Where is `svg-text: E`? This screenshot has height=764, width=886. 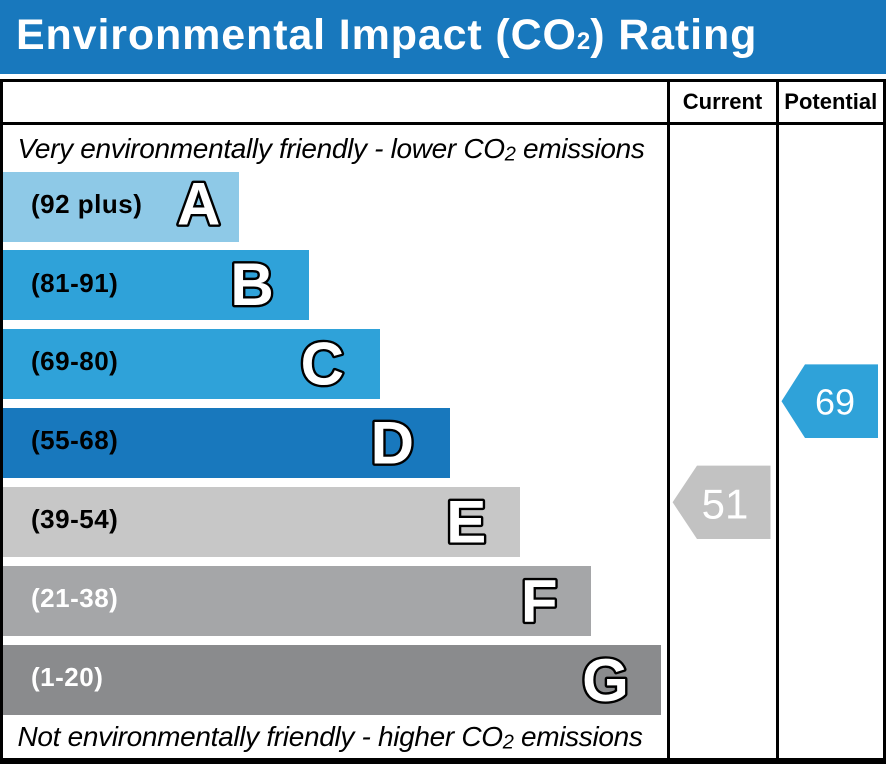 svg-text: E is located at coordinates (466, 522).